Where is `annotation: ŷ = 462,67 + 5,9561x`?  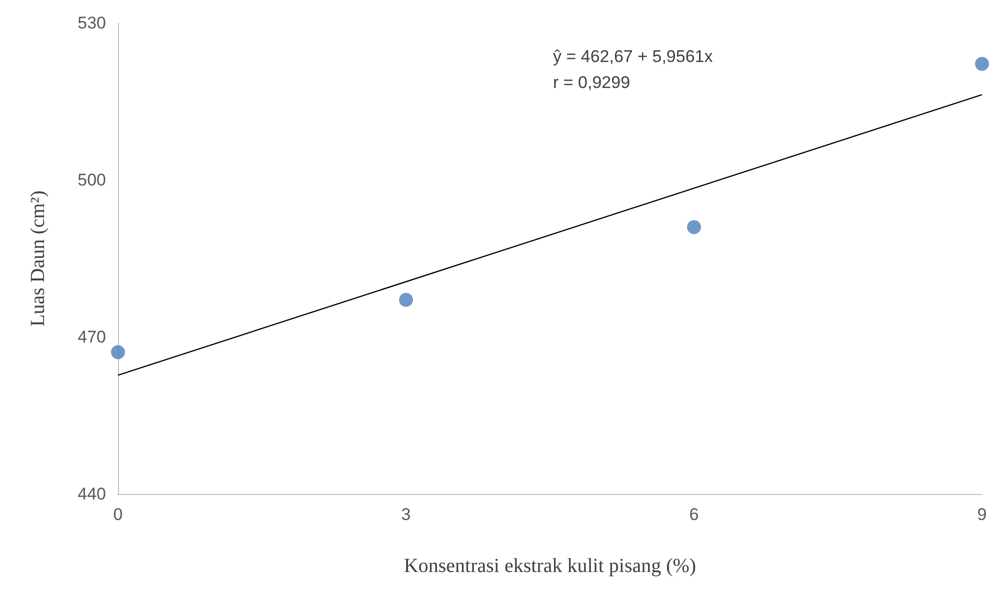
annotation: ŷ = 462,67 + 5,9561x is located at coordinates (633, 56).